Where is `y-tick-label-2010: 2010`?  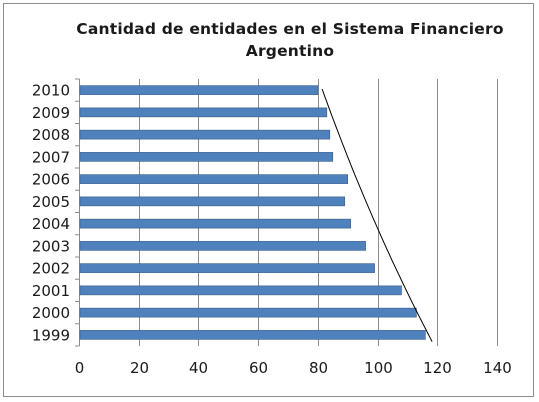 y-tick-label-2010: 2010 is located at coordinates (51, 91).